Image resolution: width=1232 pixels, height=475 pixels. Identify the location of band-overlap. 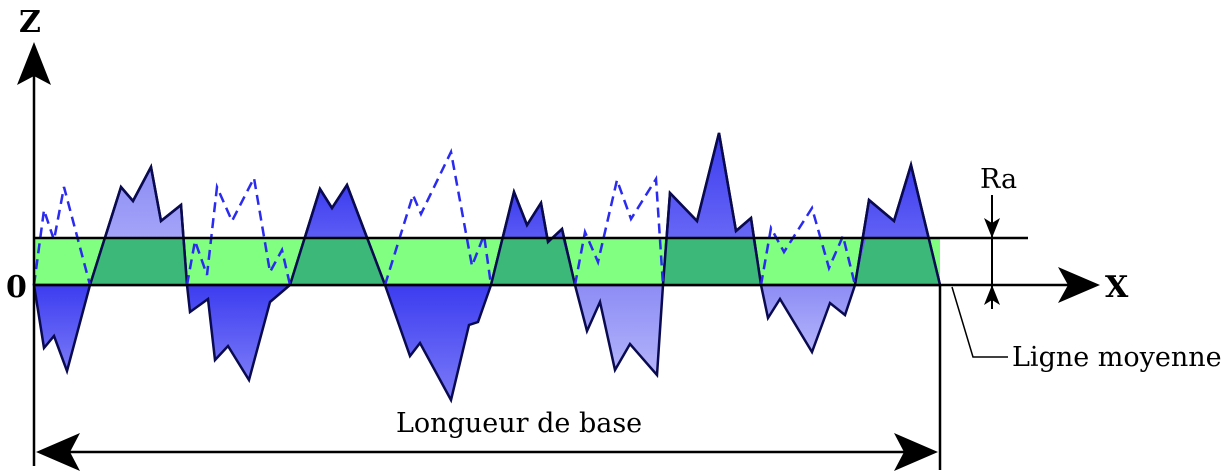
(515, 261).